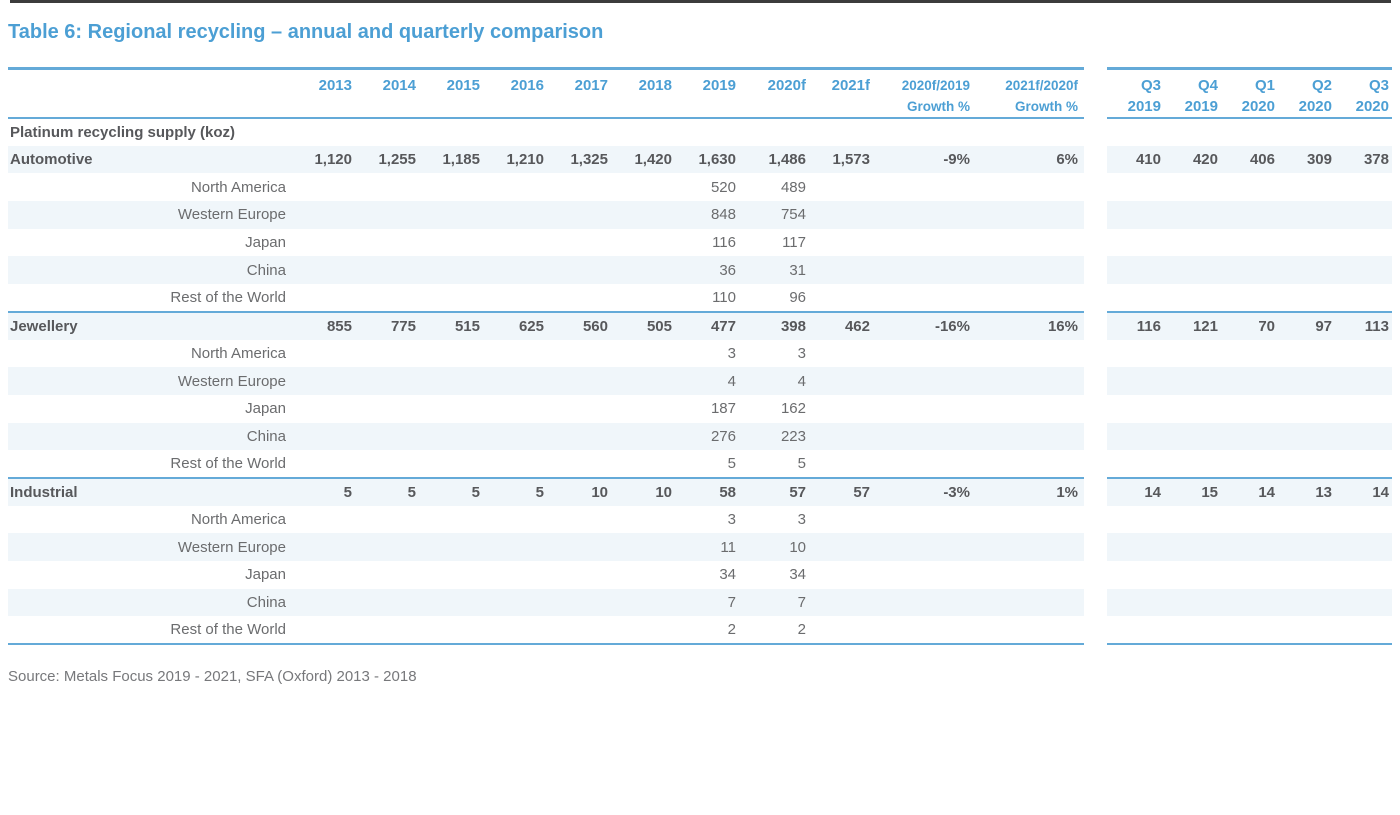 The image size is (1400, 815). Describe the element at coordinates (1046, 106) in the screenshot. I see `growth-header-line2: Growth %` at that location.